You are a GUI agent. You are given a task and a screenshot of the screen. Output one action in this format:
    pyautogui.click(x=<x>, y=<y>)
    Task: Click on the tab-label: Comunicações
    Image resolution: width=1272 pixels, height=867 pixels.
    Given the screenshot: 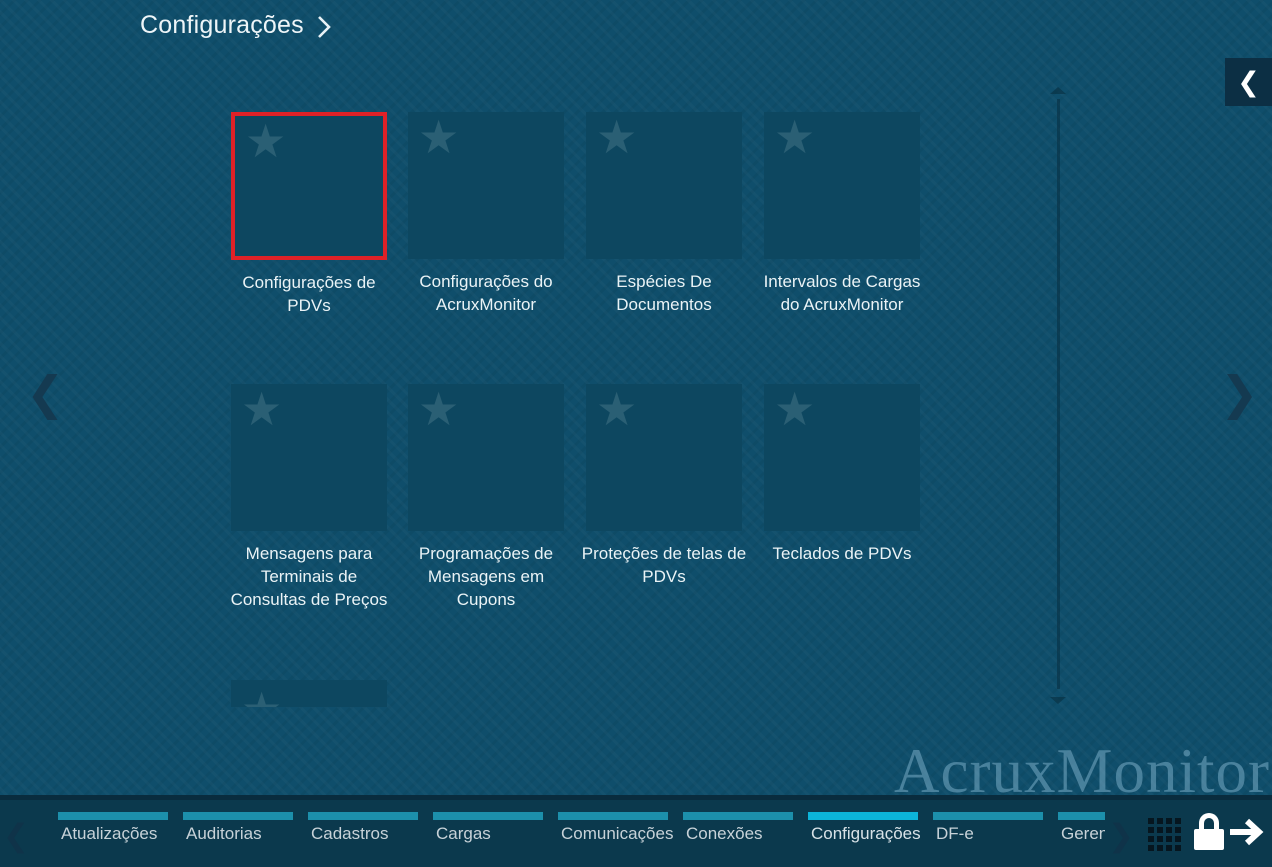 What is the action you would take?
    pyautogui.click(x=617, y=833)
    